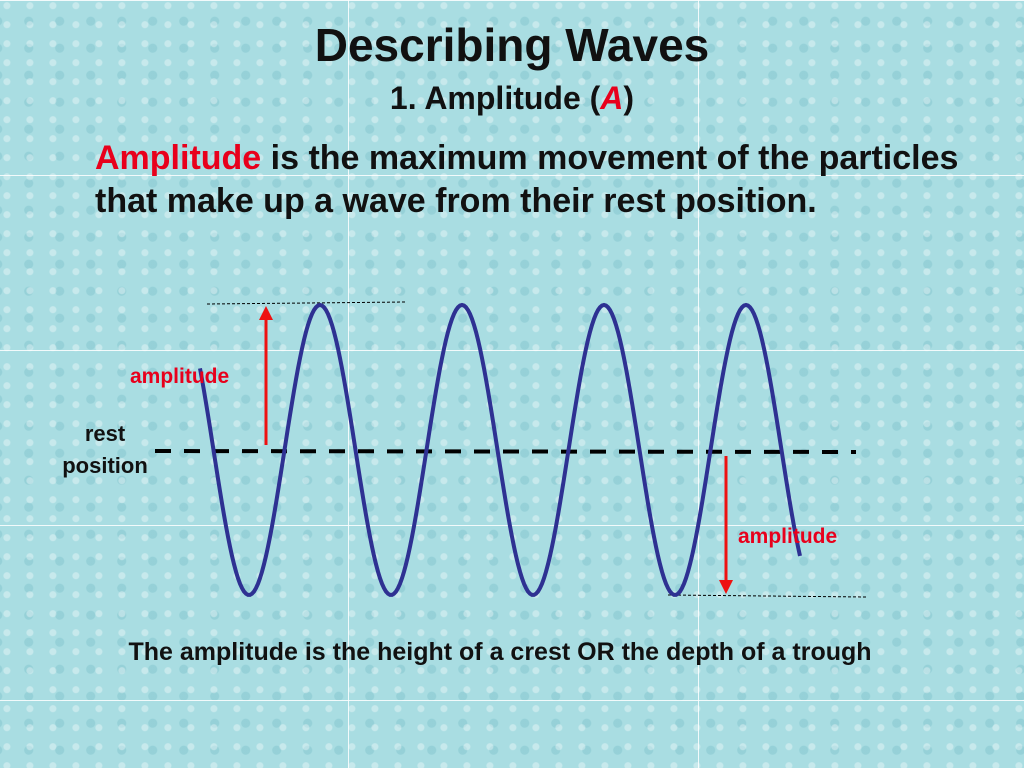 The height and width of the screenshot is (768, 1024). Describe the element at coordinates (495, 98) in the screenshot. I see `subtitle-text: 1. Amplitude (` at that location.